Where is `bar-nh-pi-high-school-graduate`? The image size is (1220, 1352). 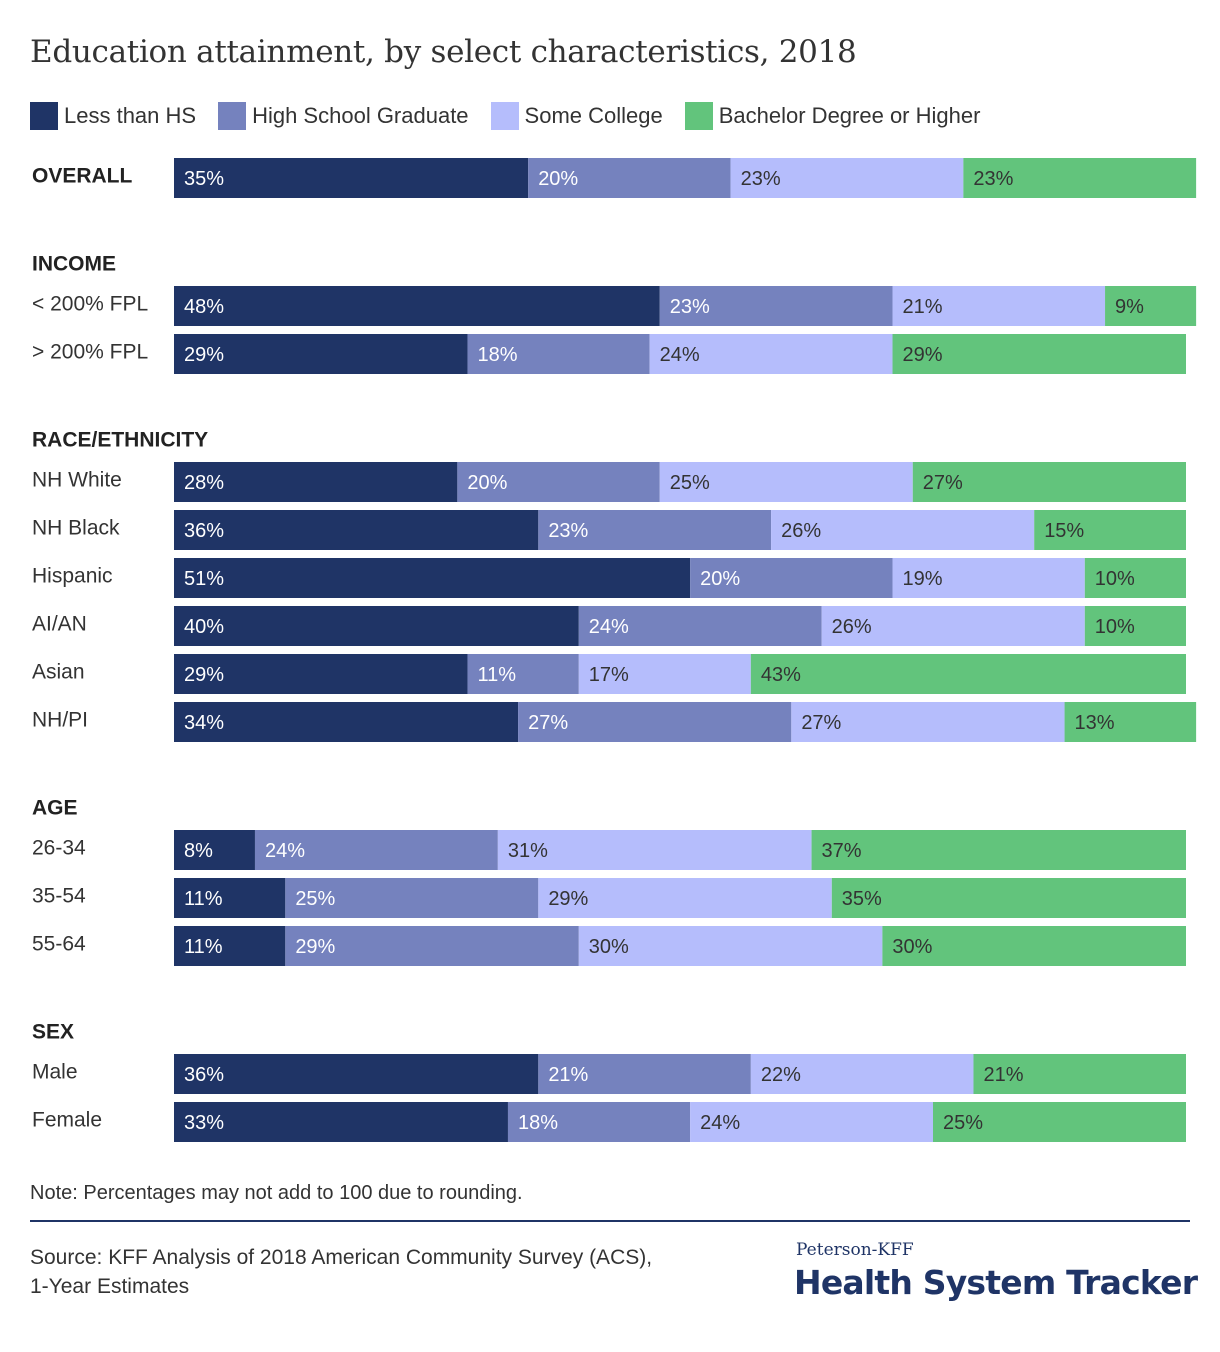
bar-nh-pi-high-school-graduate is located at coordinates (655, 722).